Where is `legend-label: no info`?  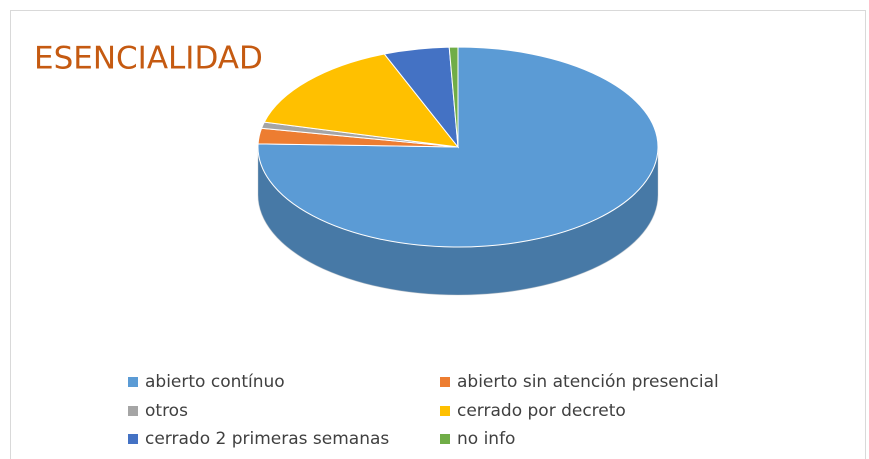
legend-label: no info is located at coordinates (486, 439).